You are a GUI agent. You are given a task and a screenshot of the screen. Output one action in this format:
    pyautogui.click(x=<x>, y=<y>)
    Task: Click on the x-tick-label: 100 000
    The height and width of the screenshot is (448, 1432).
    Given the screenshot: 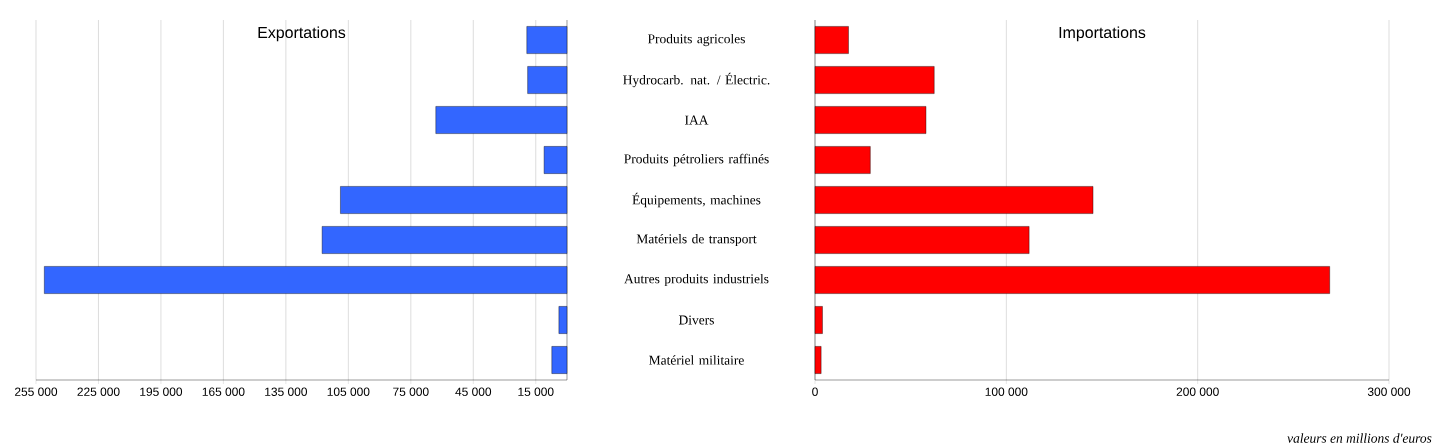 What is the action you would take?
    pyautogui.click(x=1006, y=391)
    